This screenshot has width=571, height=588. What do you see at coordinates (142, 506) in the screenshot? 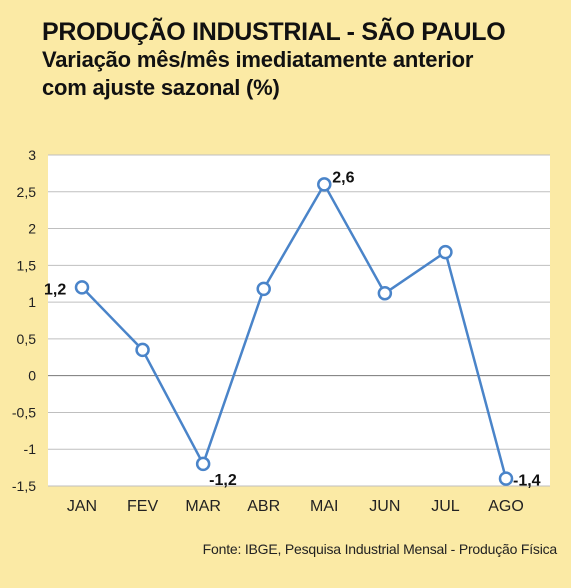
I see `x-tick-label: FEV` at bounding box center [142, 506].